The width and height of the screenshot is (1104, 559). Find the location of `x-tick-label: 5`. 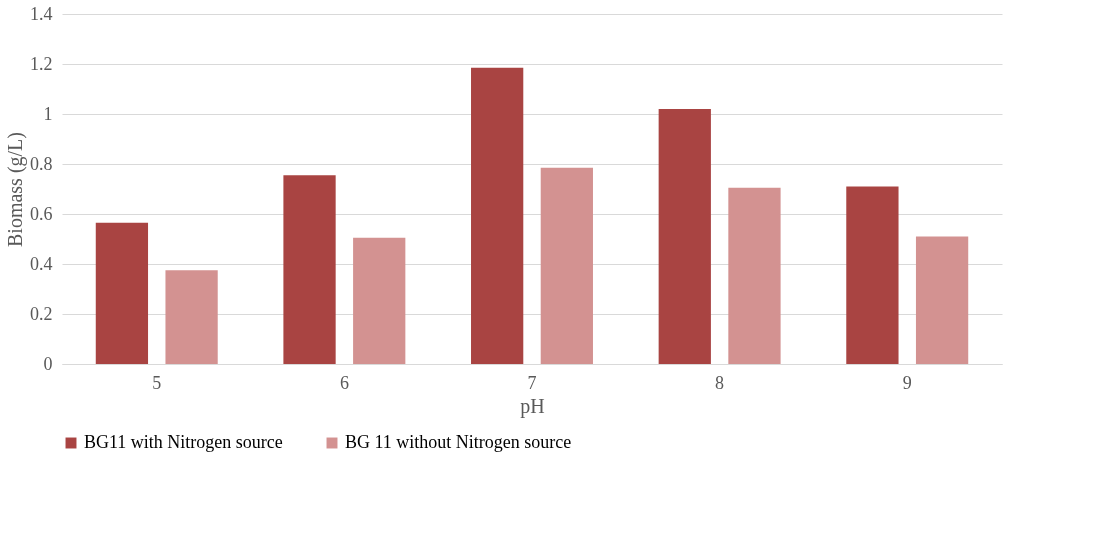

x-tick-label: 5 is located at coordinates (157, 382).